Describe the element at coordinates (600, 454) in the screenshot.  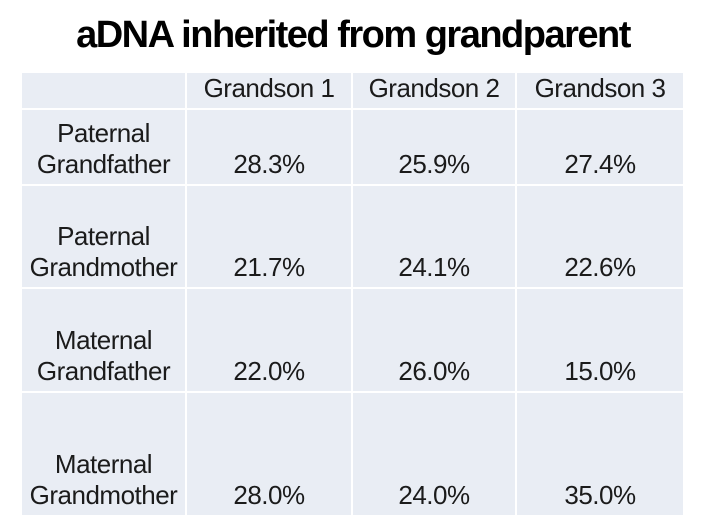
I see `value-cell: 35.0%` at that location.